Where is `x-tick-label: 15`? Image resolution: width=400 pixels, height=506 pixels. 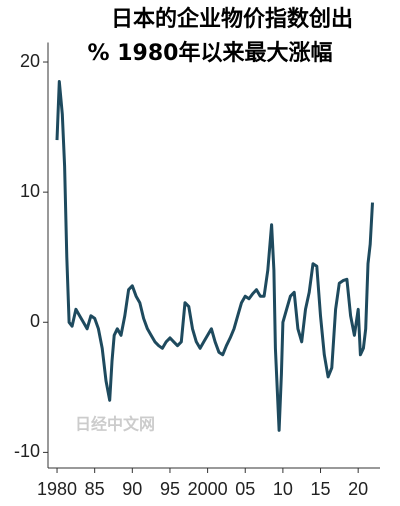 x-tick-label: 15 is located at coordinates (321, 489).